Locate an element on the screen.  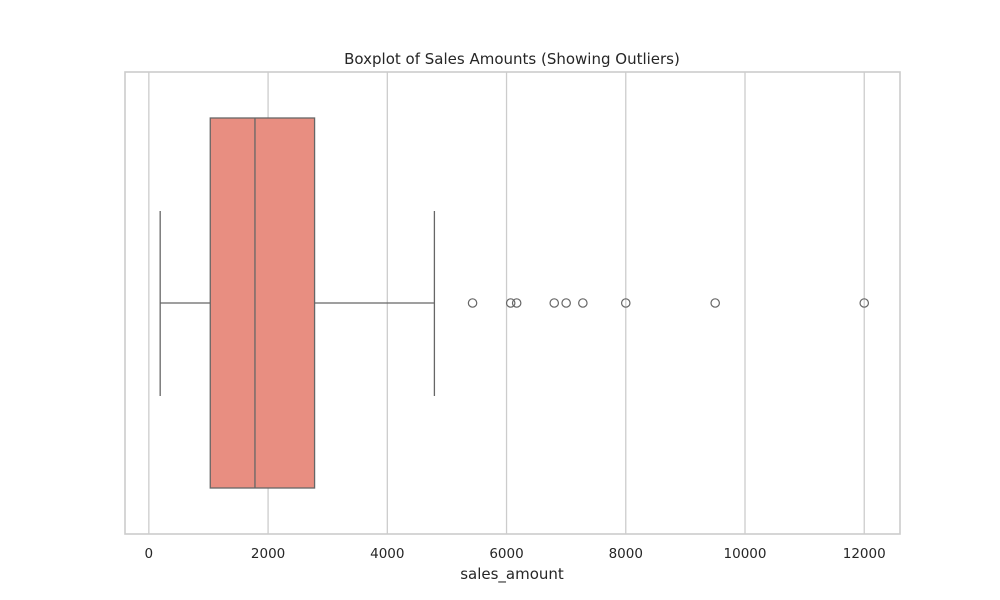
x-axis-ticks: 0 2000 4000 6000 8000 10000 12000 is located at coordinates (515, 554).